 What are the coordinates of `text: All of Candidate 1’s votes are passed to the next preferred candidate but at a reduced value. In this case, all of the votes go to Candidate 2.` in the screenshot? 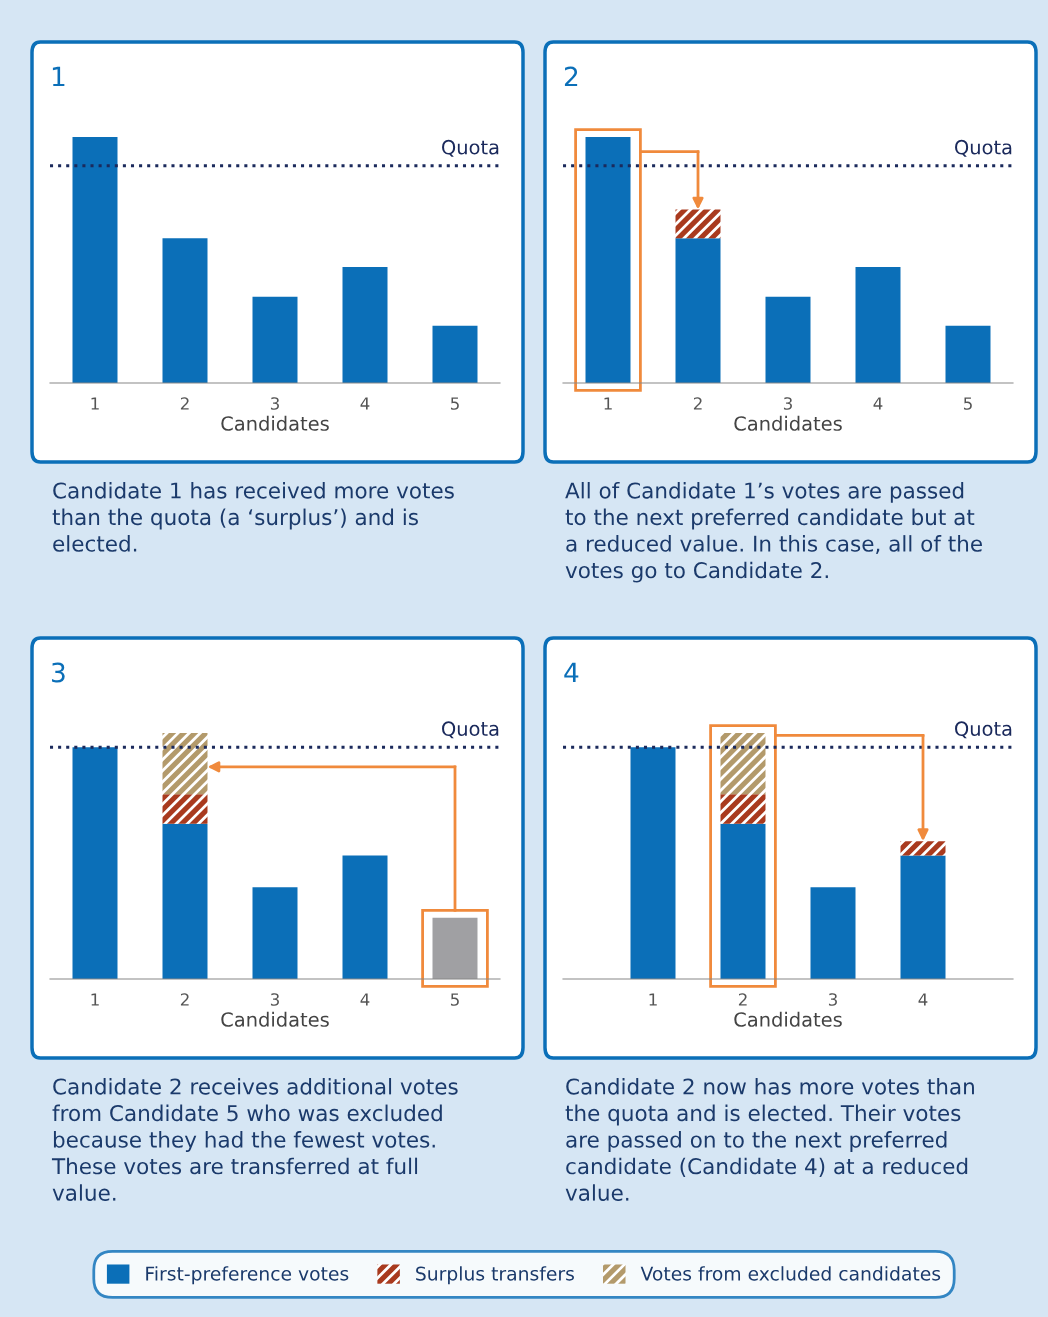 It's located at (773, 532).